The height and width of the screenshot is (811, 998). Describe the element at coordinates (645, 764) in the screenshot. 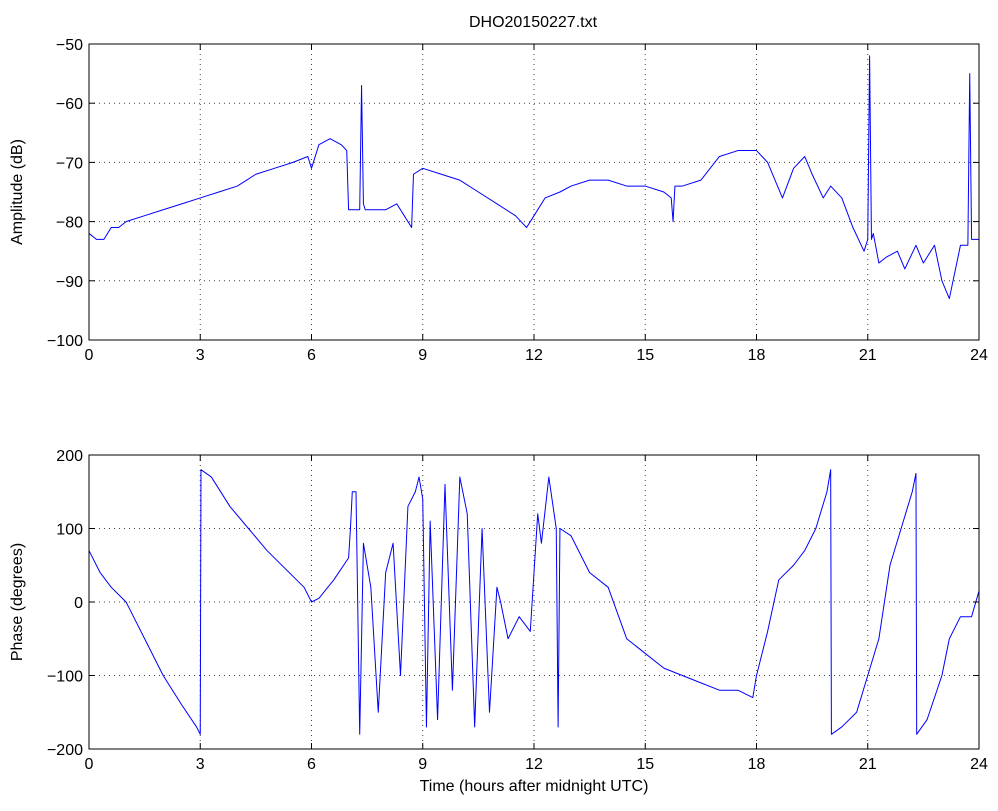

I see `phase-xtick-label-5: 15` at that location.